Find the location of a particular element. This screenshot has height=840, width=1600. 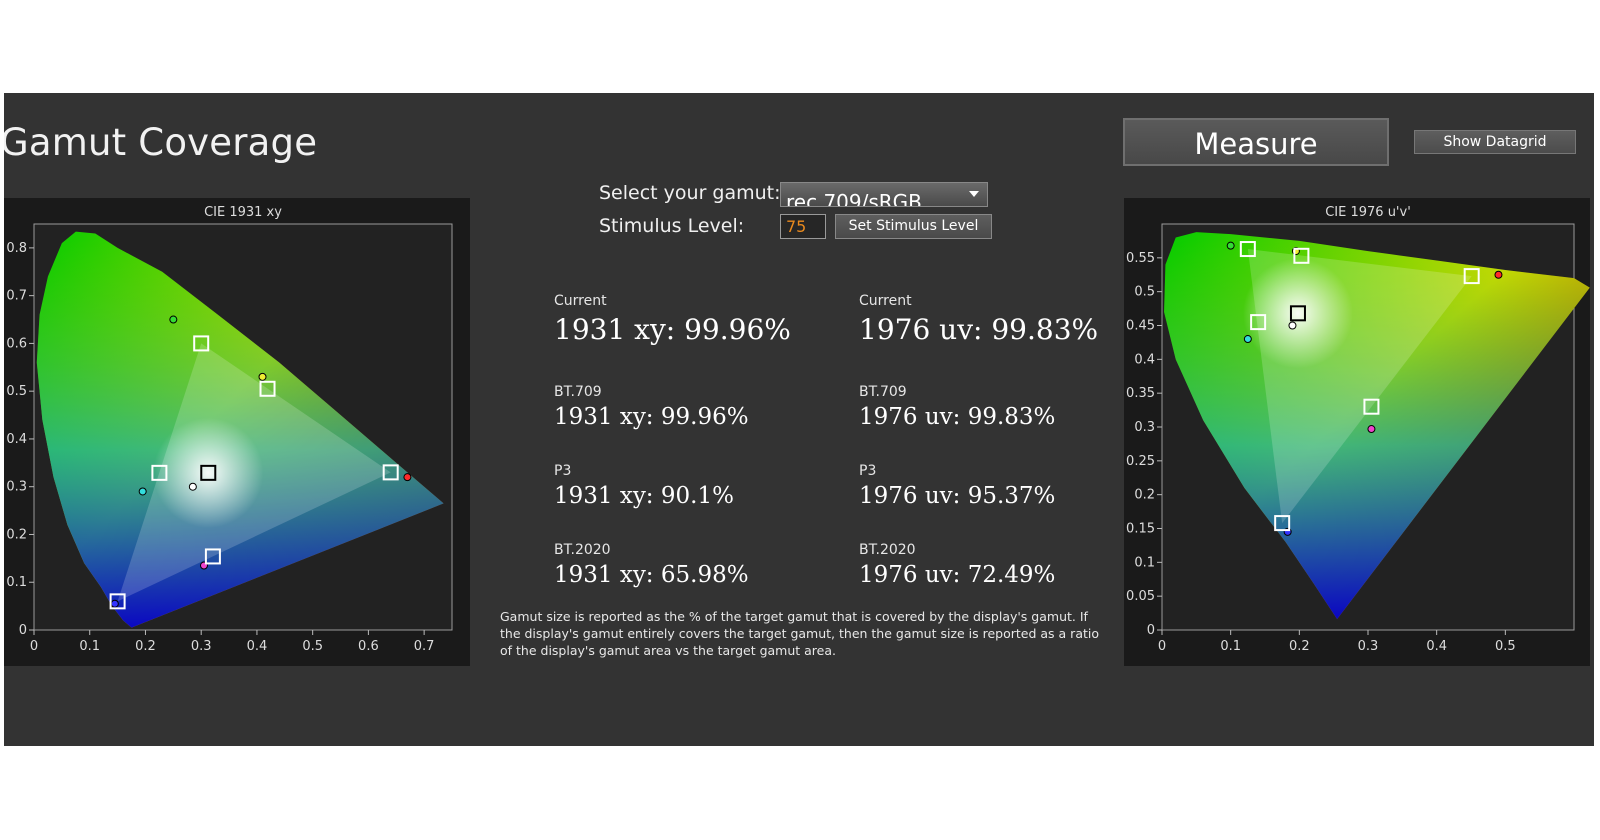

y-tick-label: 0.6 is located at coordinates (16, 343).